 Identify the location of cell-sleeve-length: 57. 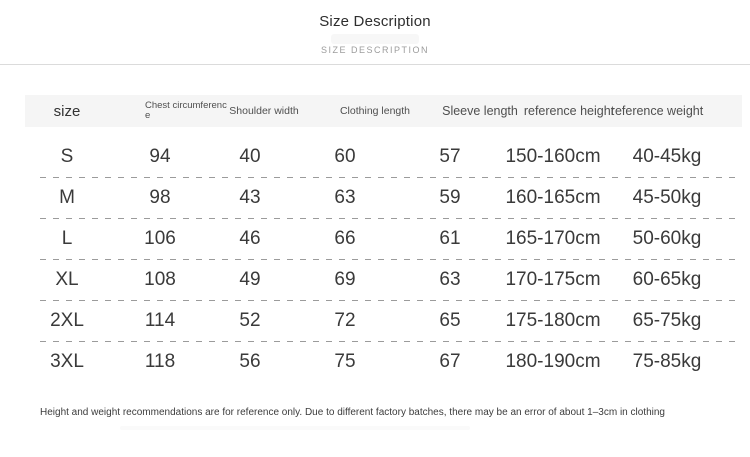
(450, 156).